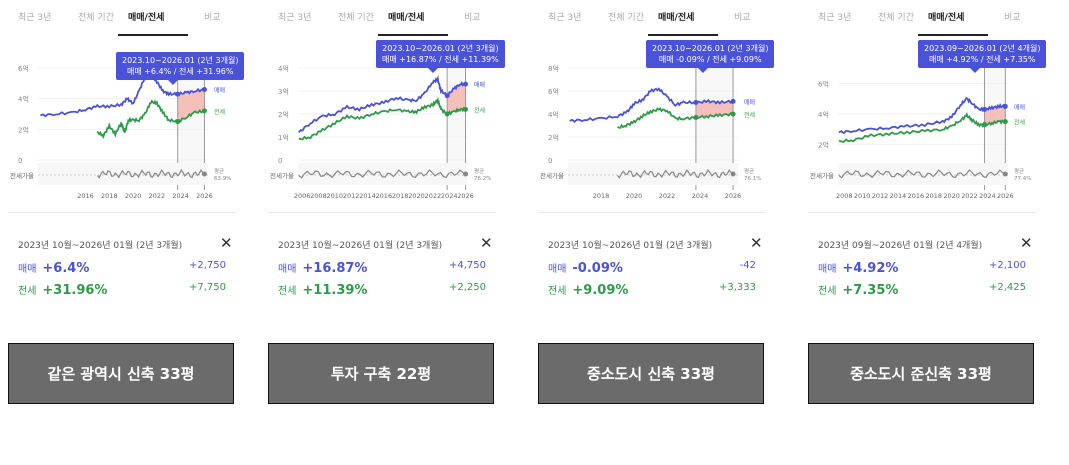 The width and height of the screenshot is (1069, 465). I want to click on ratio-end-label: 76.2%, so click(482, 179).